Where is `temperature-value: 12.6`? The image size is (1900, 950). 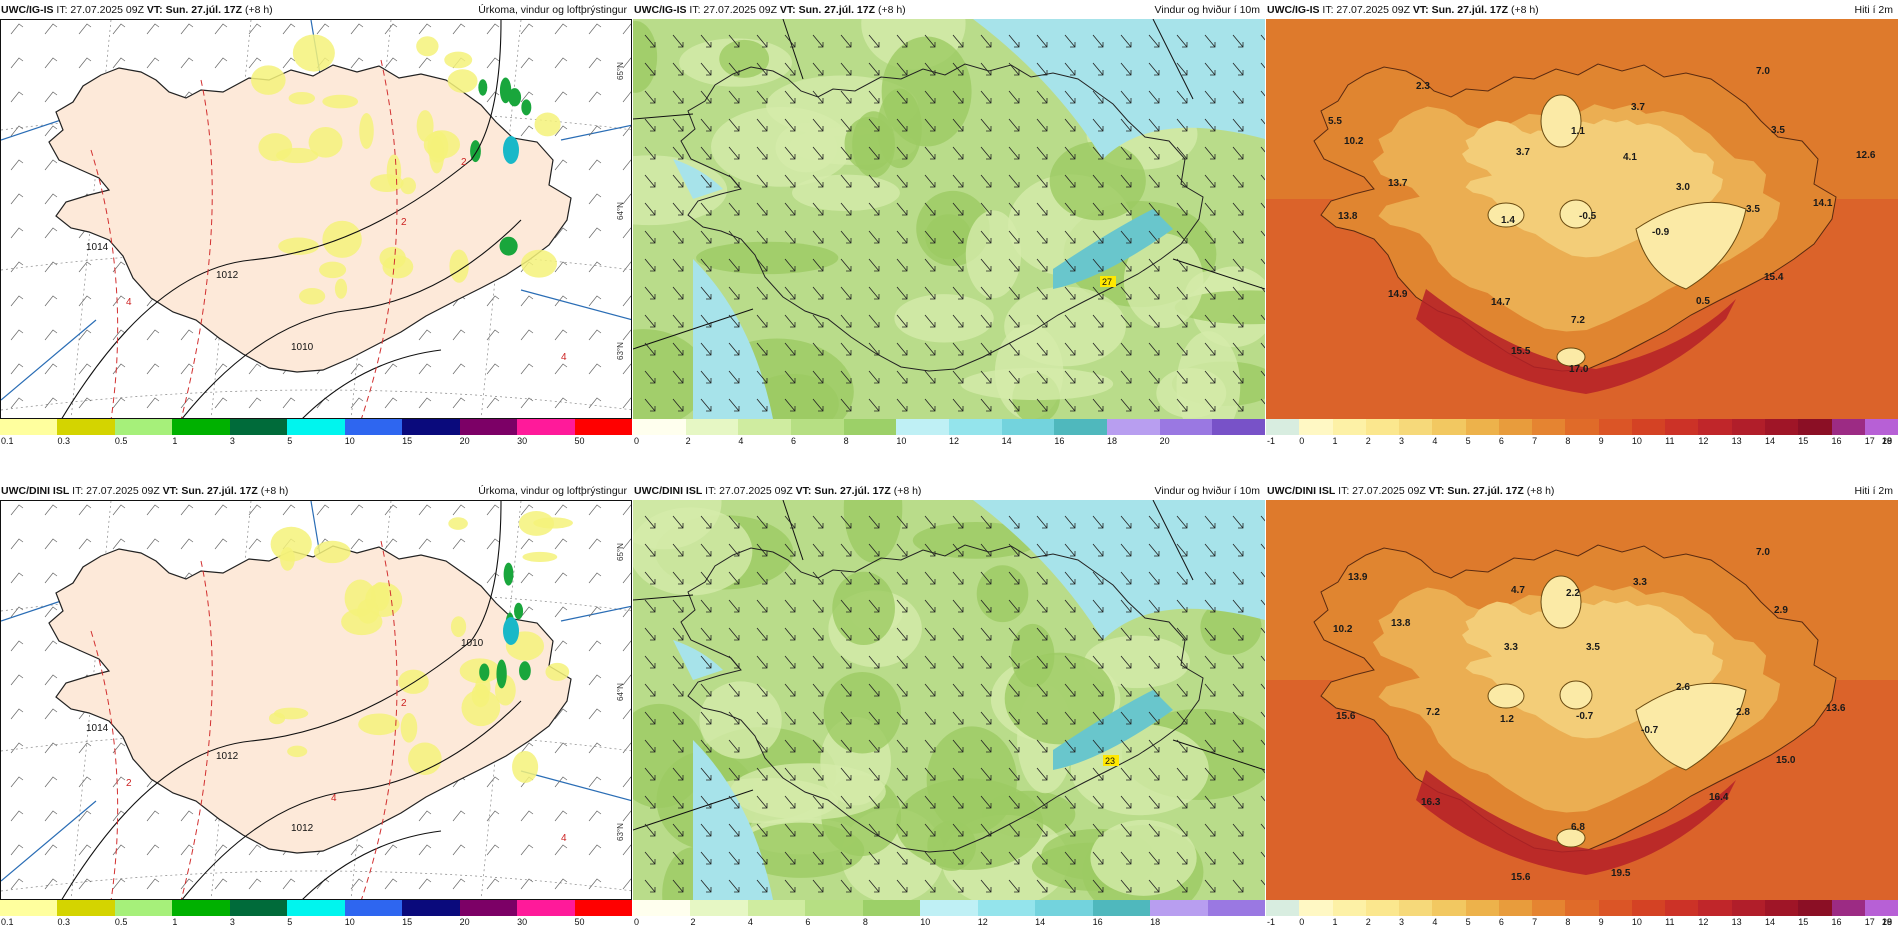 temperature-value: 12.6 is located at coordinates (1866, 155).